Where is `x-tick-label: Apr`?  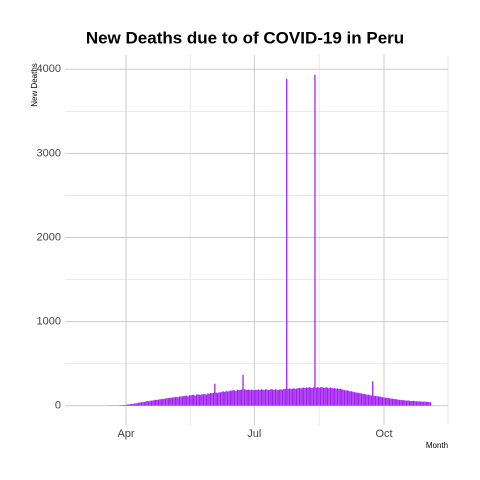 x-tick-label: Apr is located at coordinates (125, 434).